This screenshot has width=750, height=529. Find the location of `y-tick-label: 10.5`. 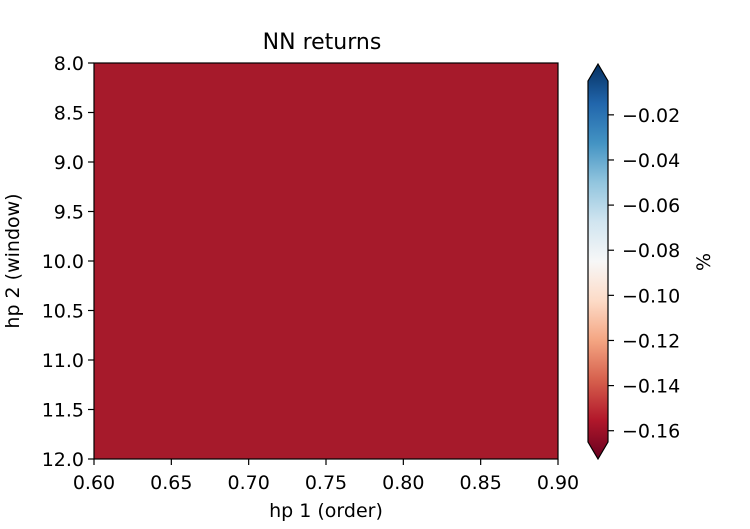

y-tick-label: 10.5 is located at coordinates (63, 312).